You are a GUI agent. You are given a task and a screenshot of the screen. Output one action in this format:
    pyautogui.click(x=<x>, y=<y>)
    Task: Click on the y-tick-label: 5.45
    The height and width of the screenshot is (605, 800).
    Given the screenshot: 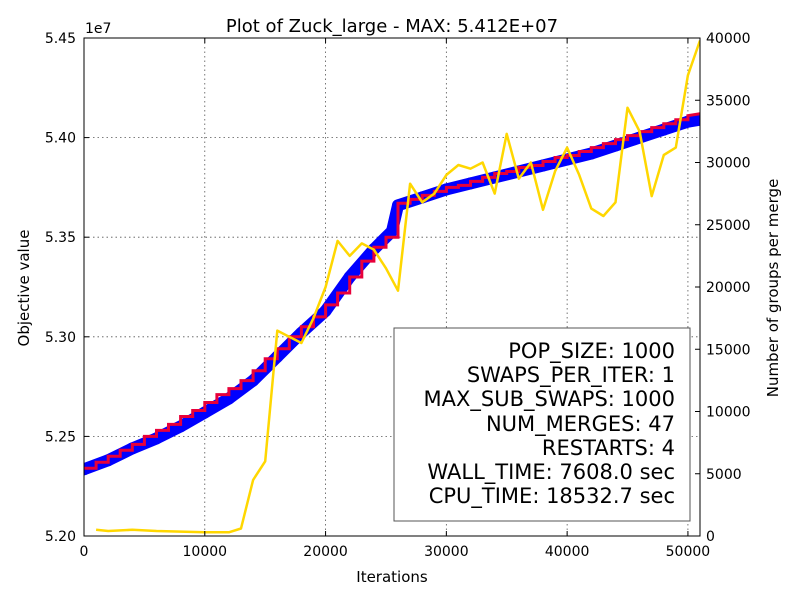 What is the action you would take?
    pyautogui.click(x=60, y=39)
    